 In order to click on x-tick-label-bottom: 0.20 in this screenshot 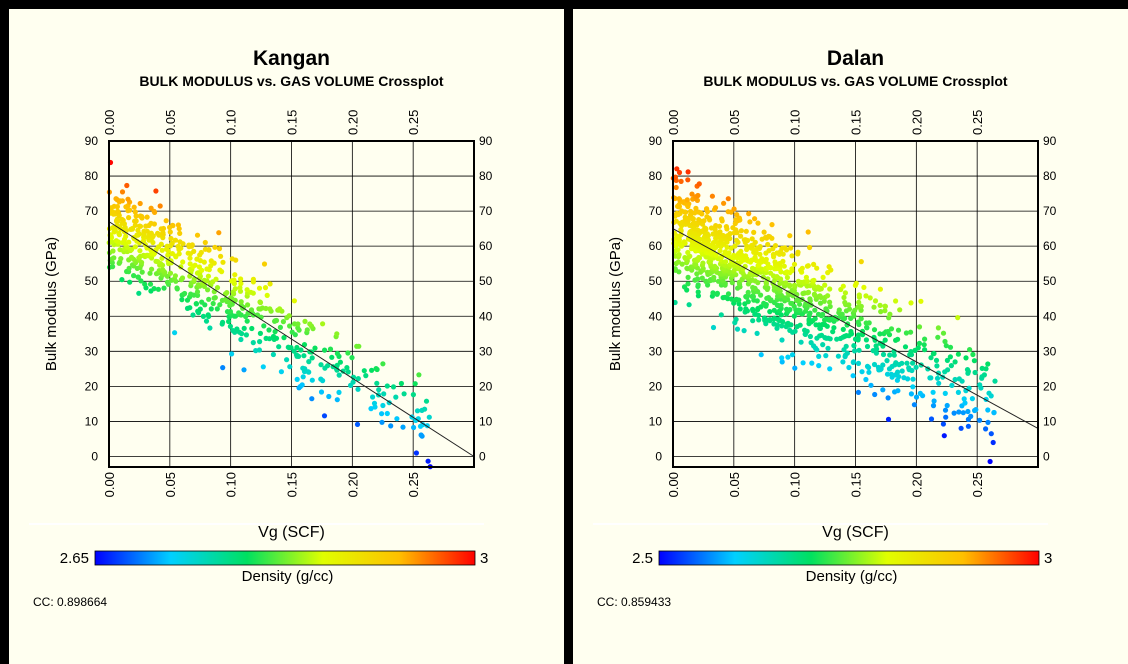, I will do `click(352, 484)`.